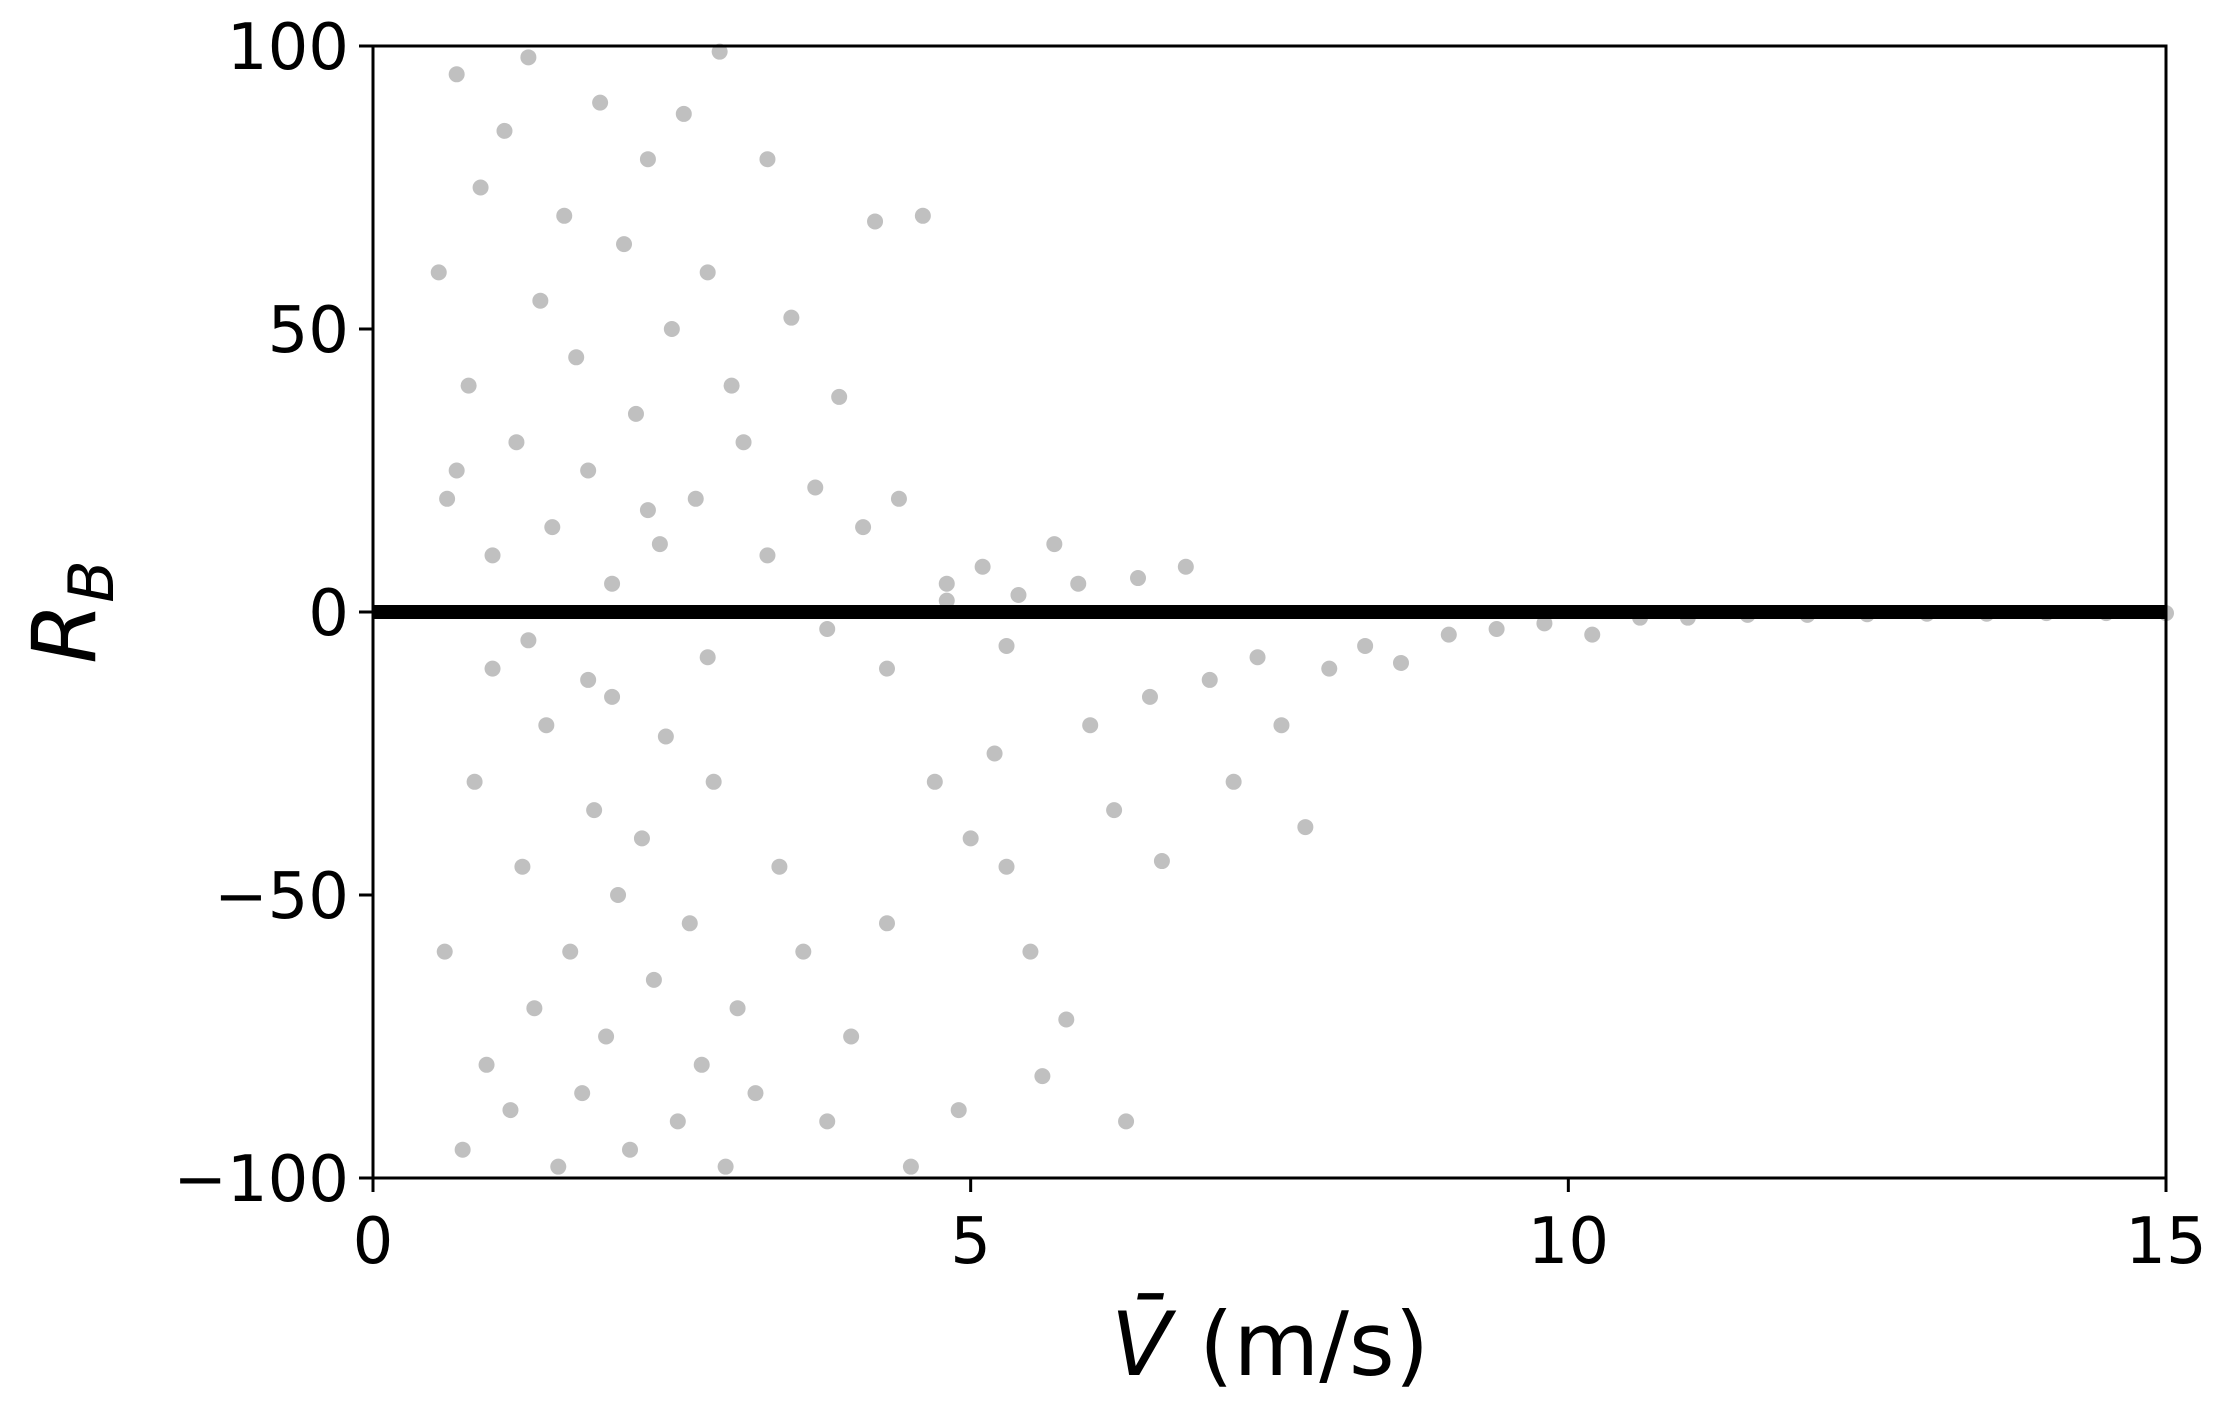 This screenshot has height=1416, width=2224. I want to click on y-label-main: R, so click(64, 633).